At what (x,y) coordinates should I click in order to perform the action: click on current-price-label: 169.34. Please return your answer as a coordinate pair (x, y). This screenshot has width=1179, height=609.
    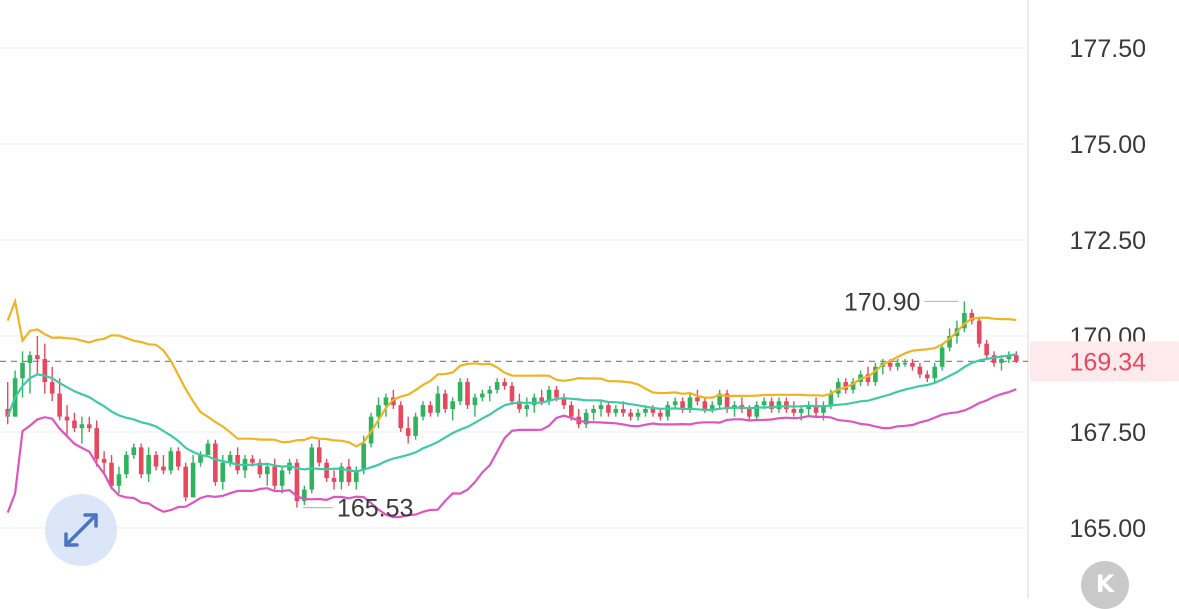
    Looking at the image, I should click on (1108, 362).